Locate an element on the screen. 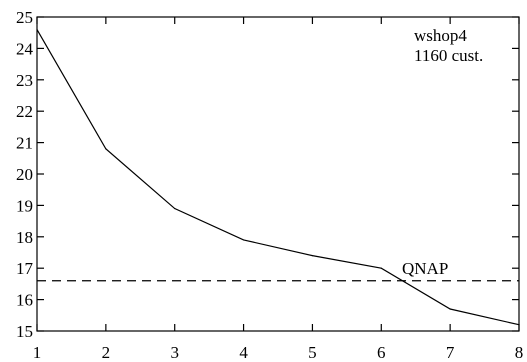 The height and width of the screenshot is (362, 527). y-tick-label: 23 is located at coordinates (24, 80).